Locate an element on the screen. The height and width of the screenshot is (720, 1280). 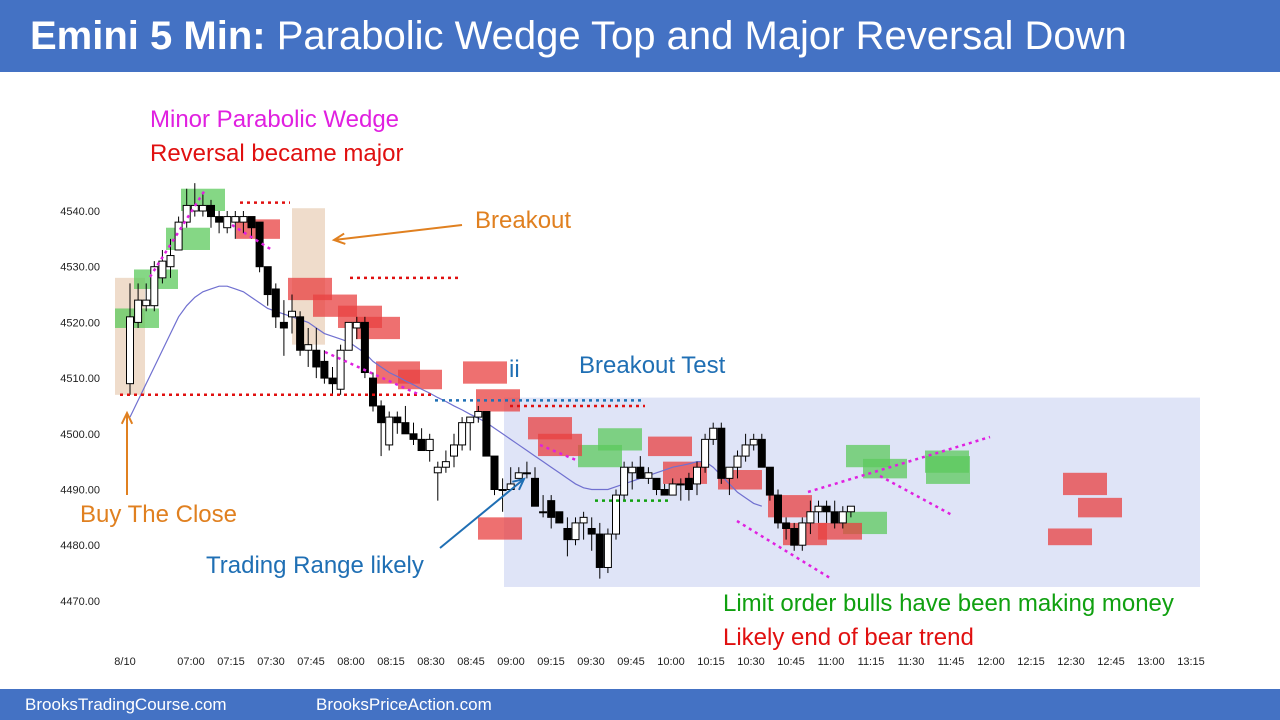
x-tick-label: 12:15 is located at coordinates (1031, 662).